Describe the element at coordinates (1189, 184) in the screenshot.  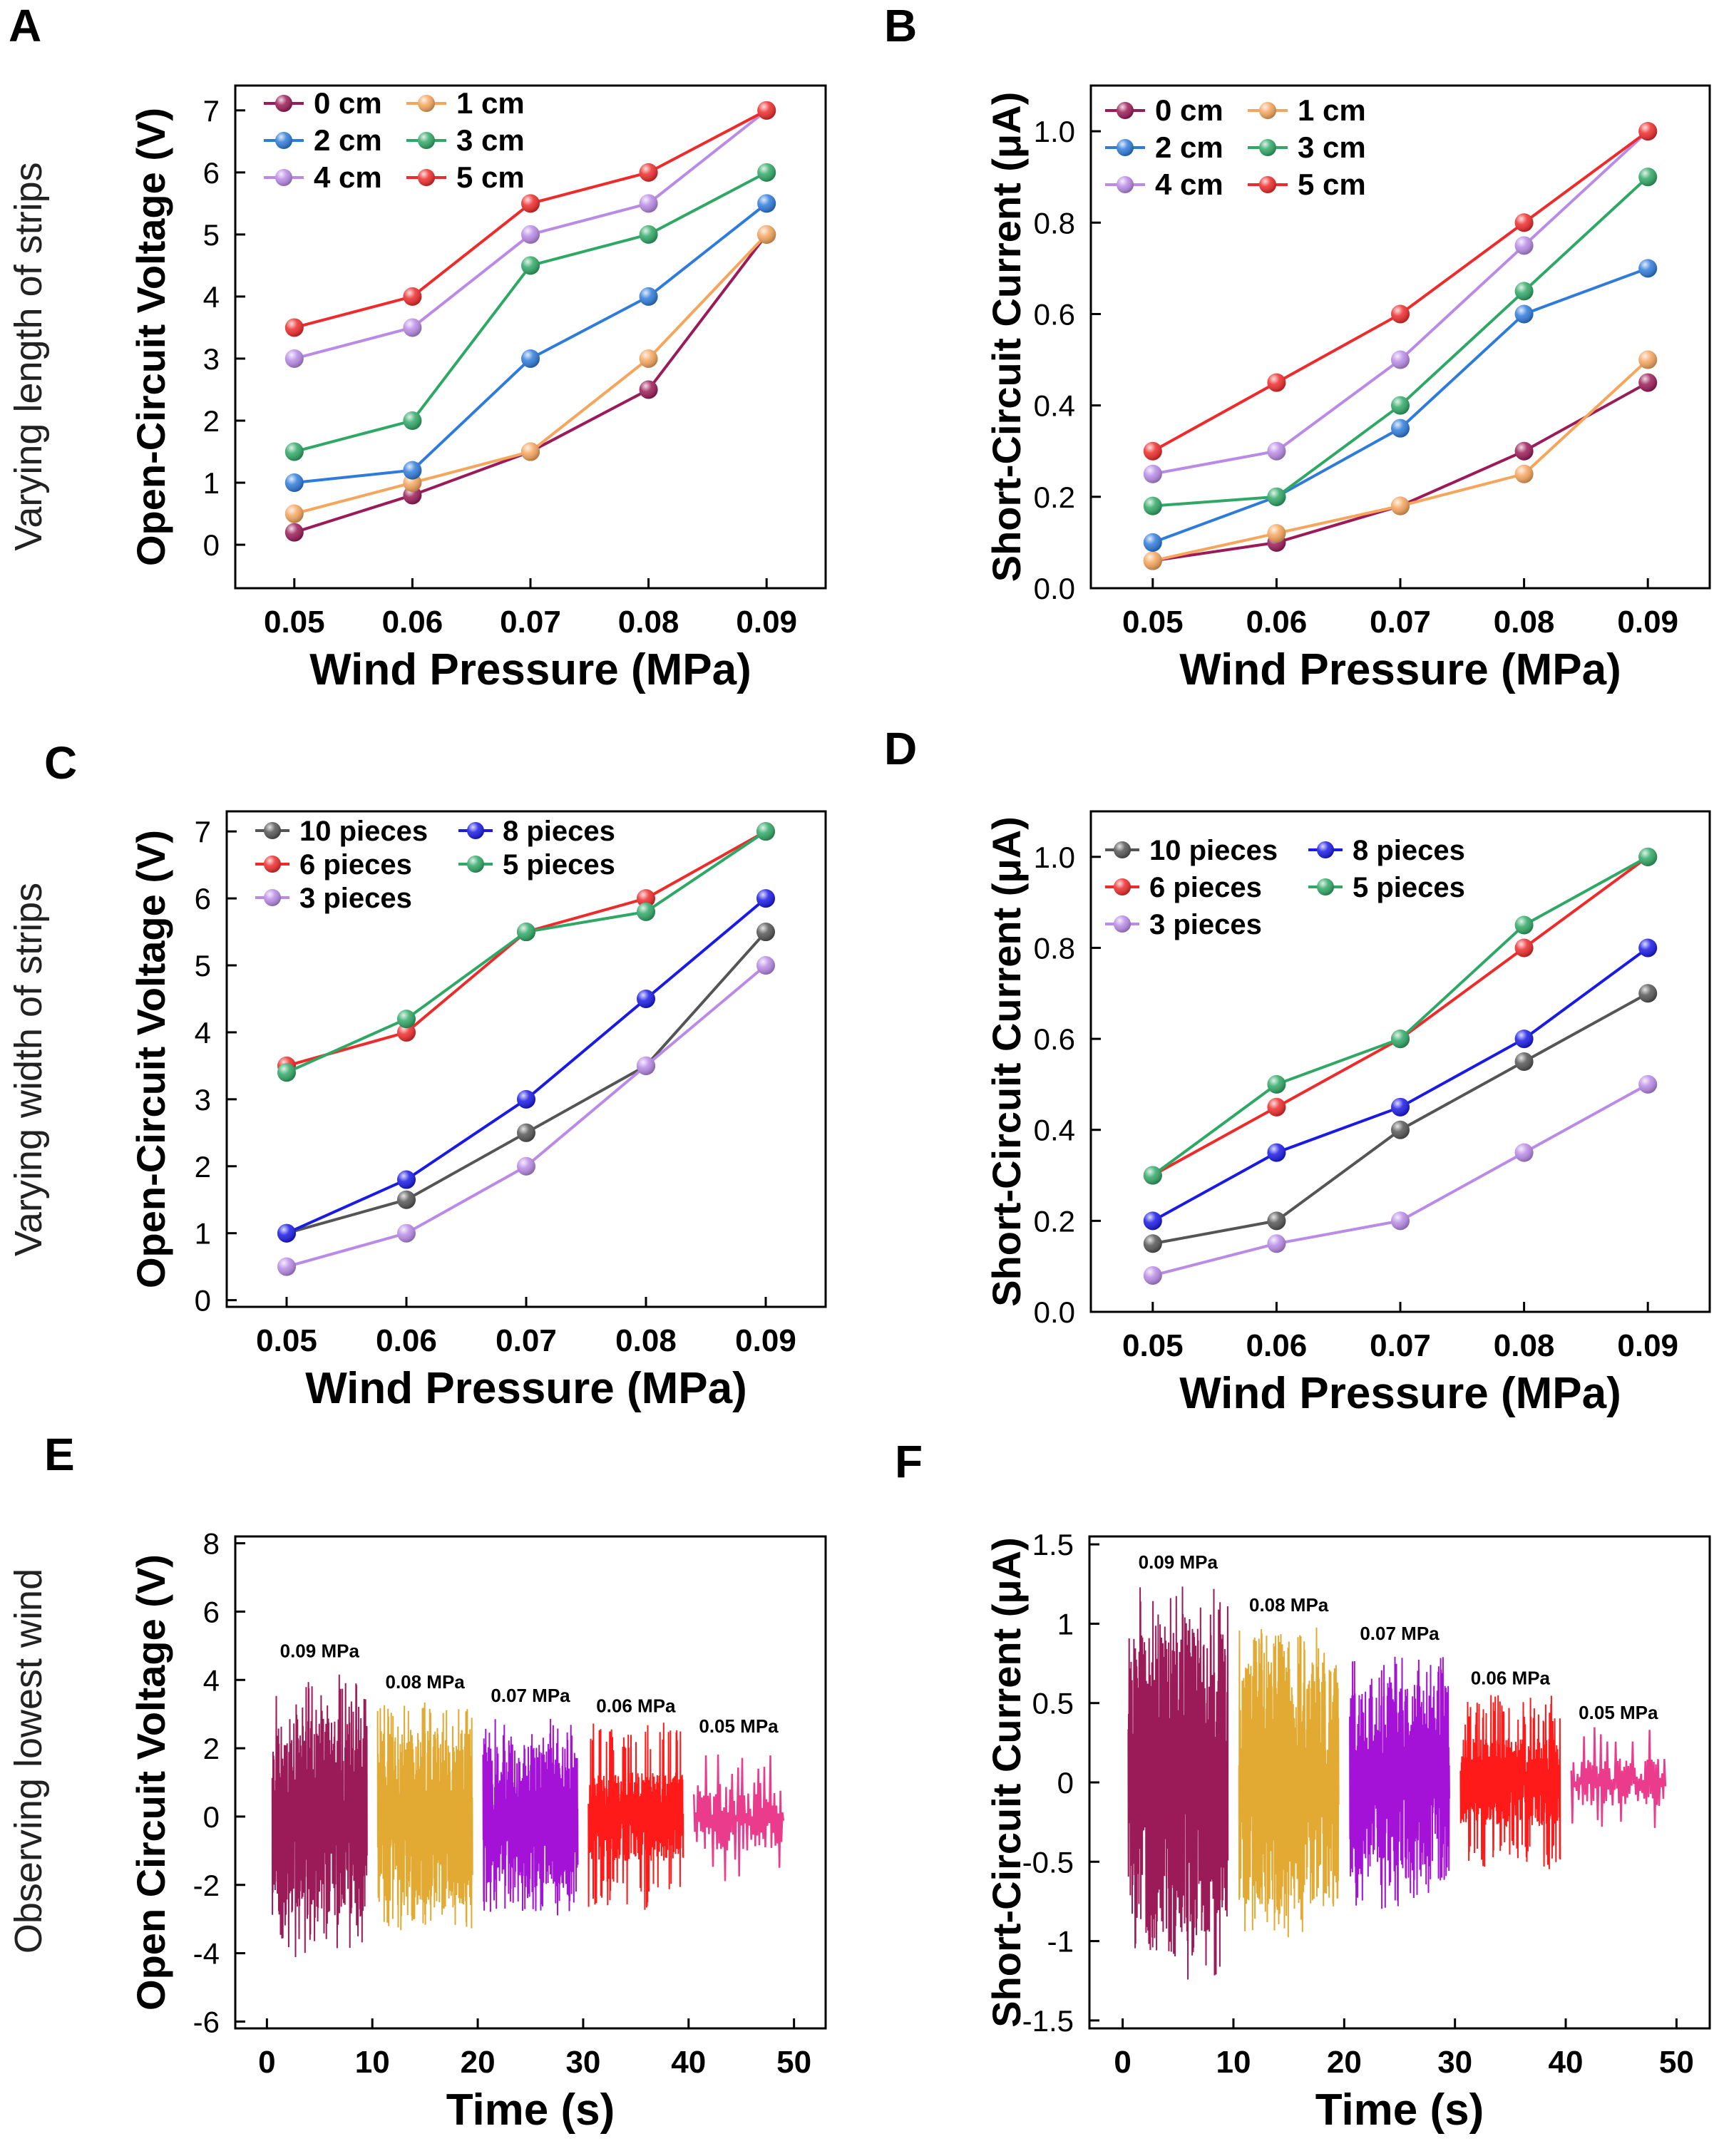
I see `legend-label: 4 cm` at that location.